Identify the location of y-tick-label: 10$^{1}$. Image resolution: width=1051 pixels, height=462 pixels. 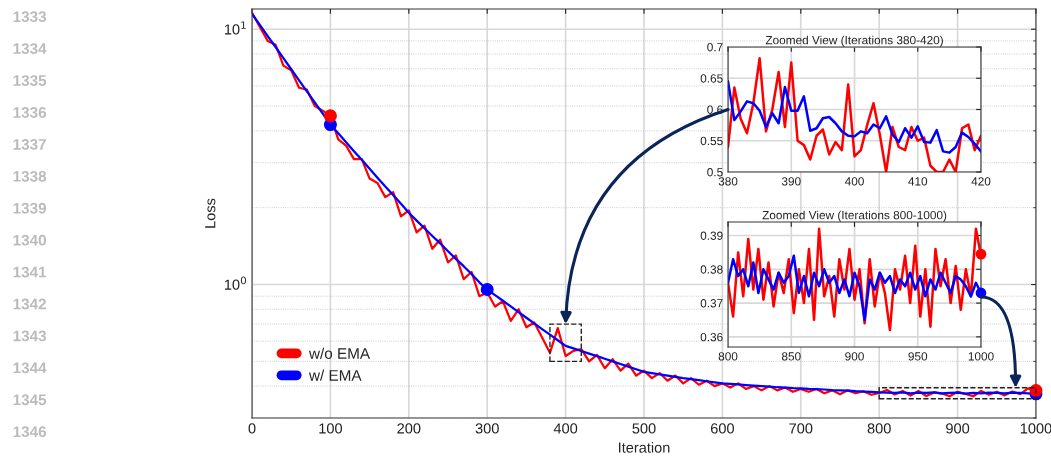
(235, 28).